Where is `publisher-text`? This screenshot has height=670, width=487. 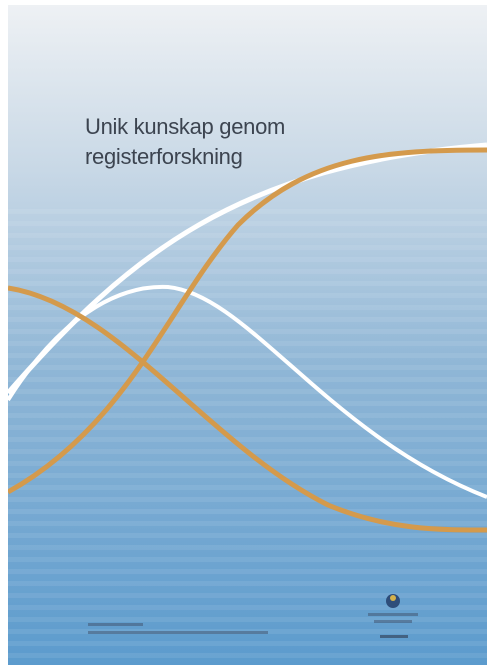
publisher-text is located at coordinates (178, 628).